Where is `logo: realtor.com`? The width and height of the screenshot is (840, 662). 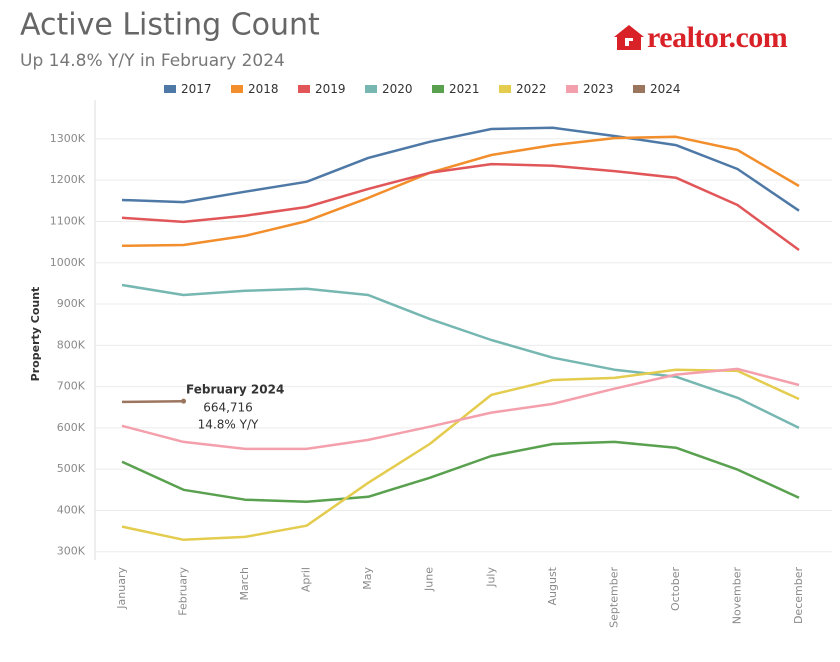
logo: realtor.com is located at coordinates (717, 37).